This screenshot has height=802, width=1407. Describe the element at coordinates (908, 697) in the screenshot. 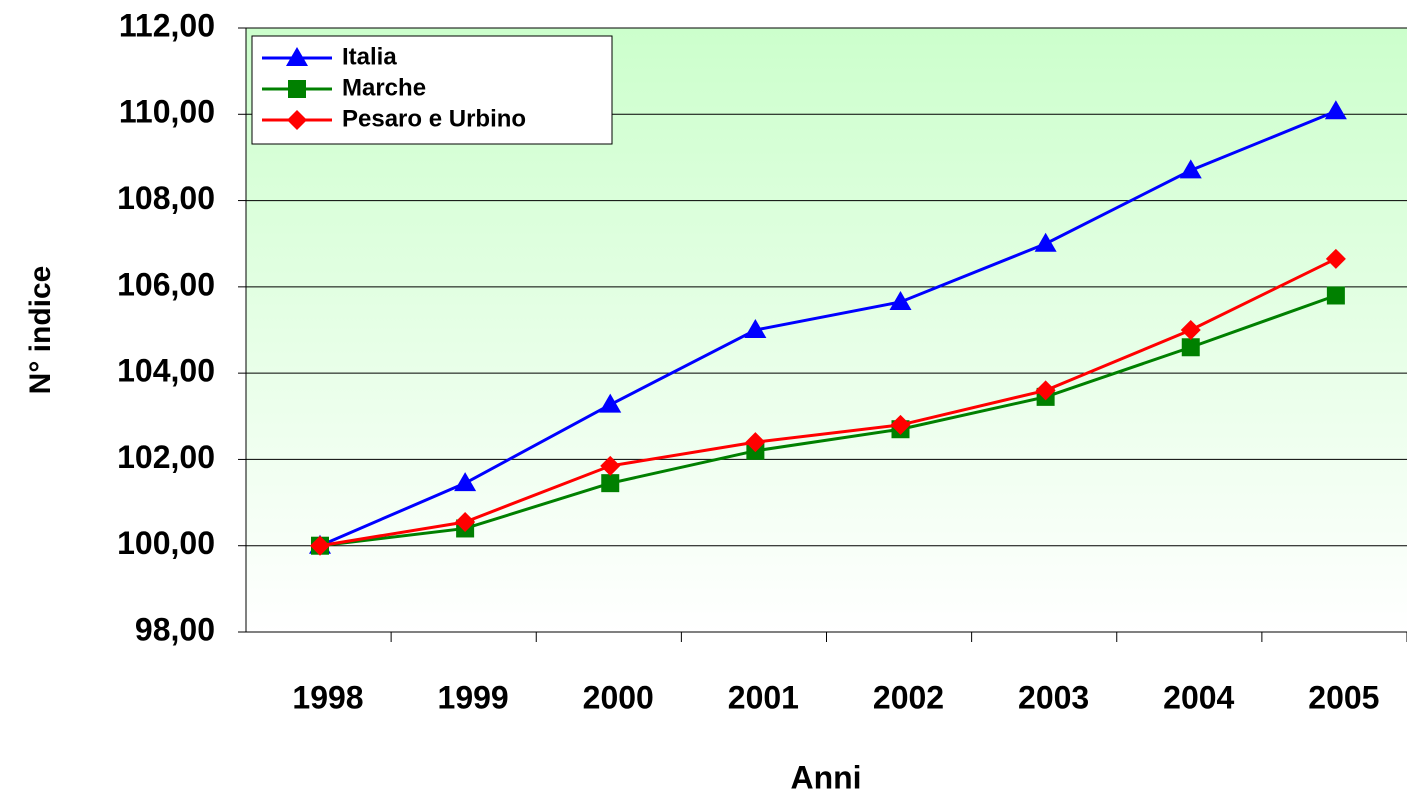

I see `x-tick-label: 2002` at that location.